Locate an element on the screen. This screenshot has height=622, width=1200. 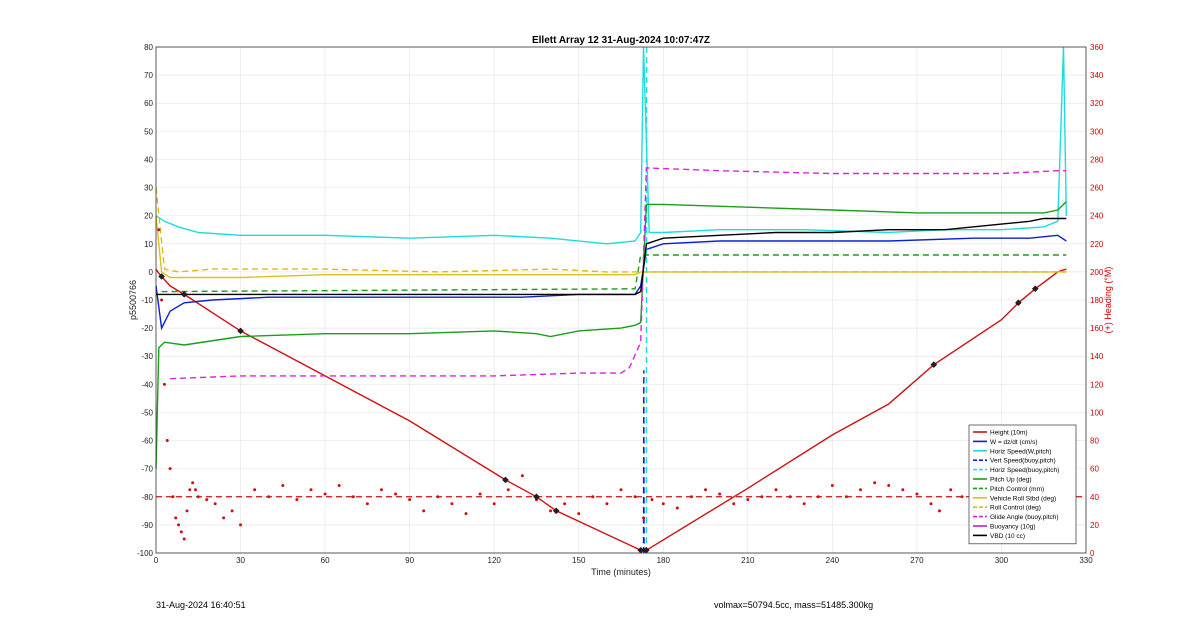
x-tick-label: 240 is located at coordinates (833, 560).